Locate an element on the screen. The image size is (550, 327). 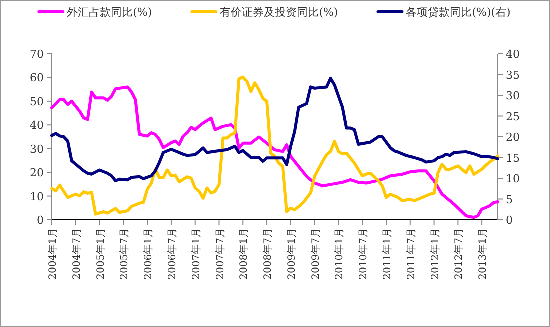
x-tick-label: 2011年7月 is located at coordinates (411, 254).